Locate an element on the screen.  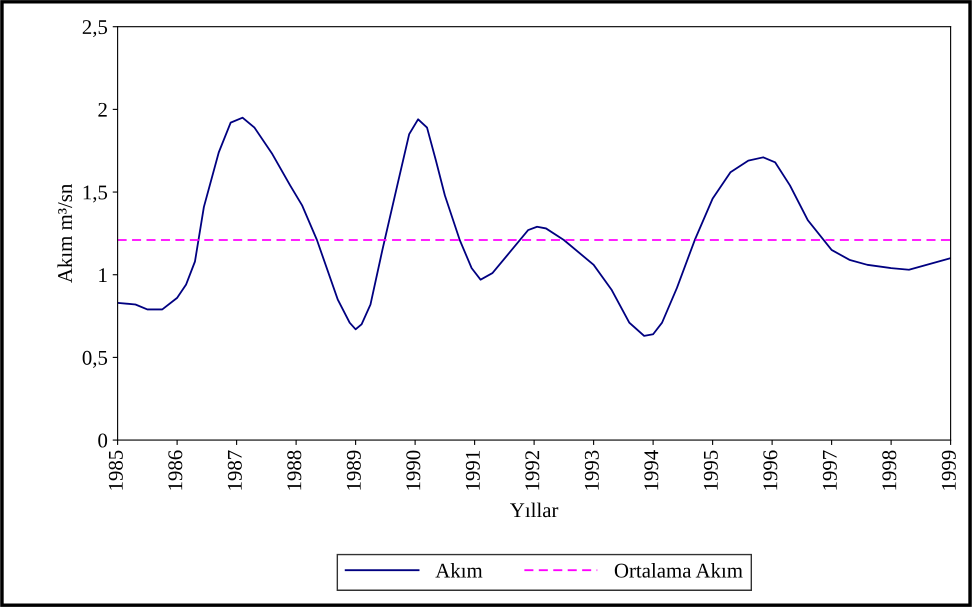
y-tick-label: 2 is located at coordinates (102, 109).